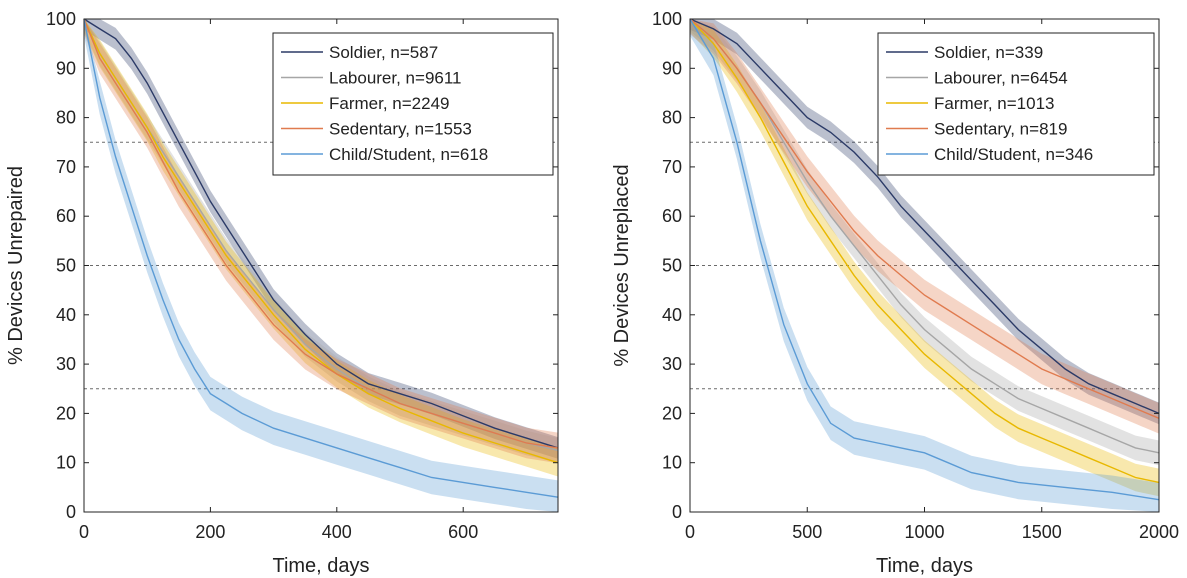  I want to click on x-tick-label: 1500, so click(1042, 532).